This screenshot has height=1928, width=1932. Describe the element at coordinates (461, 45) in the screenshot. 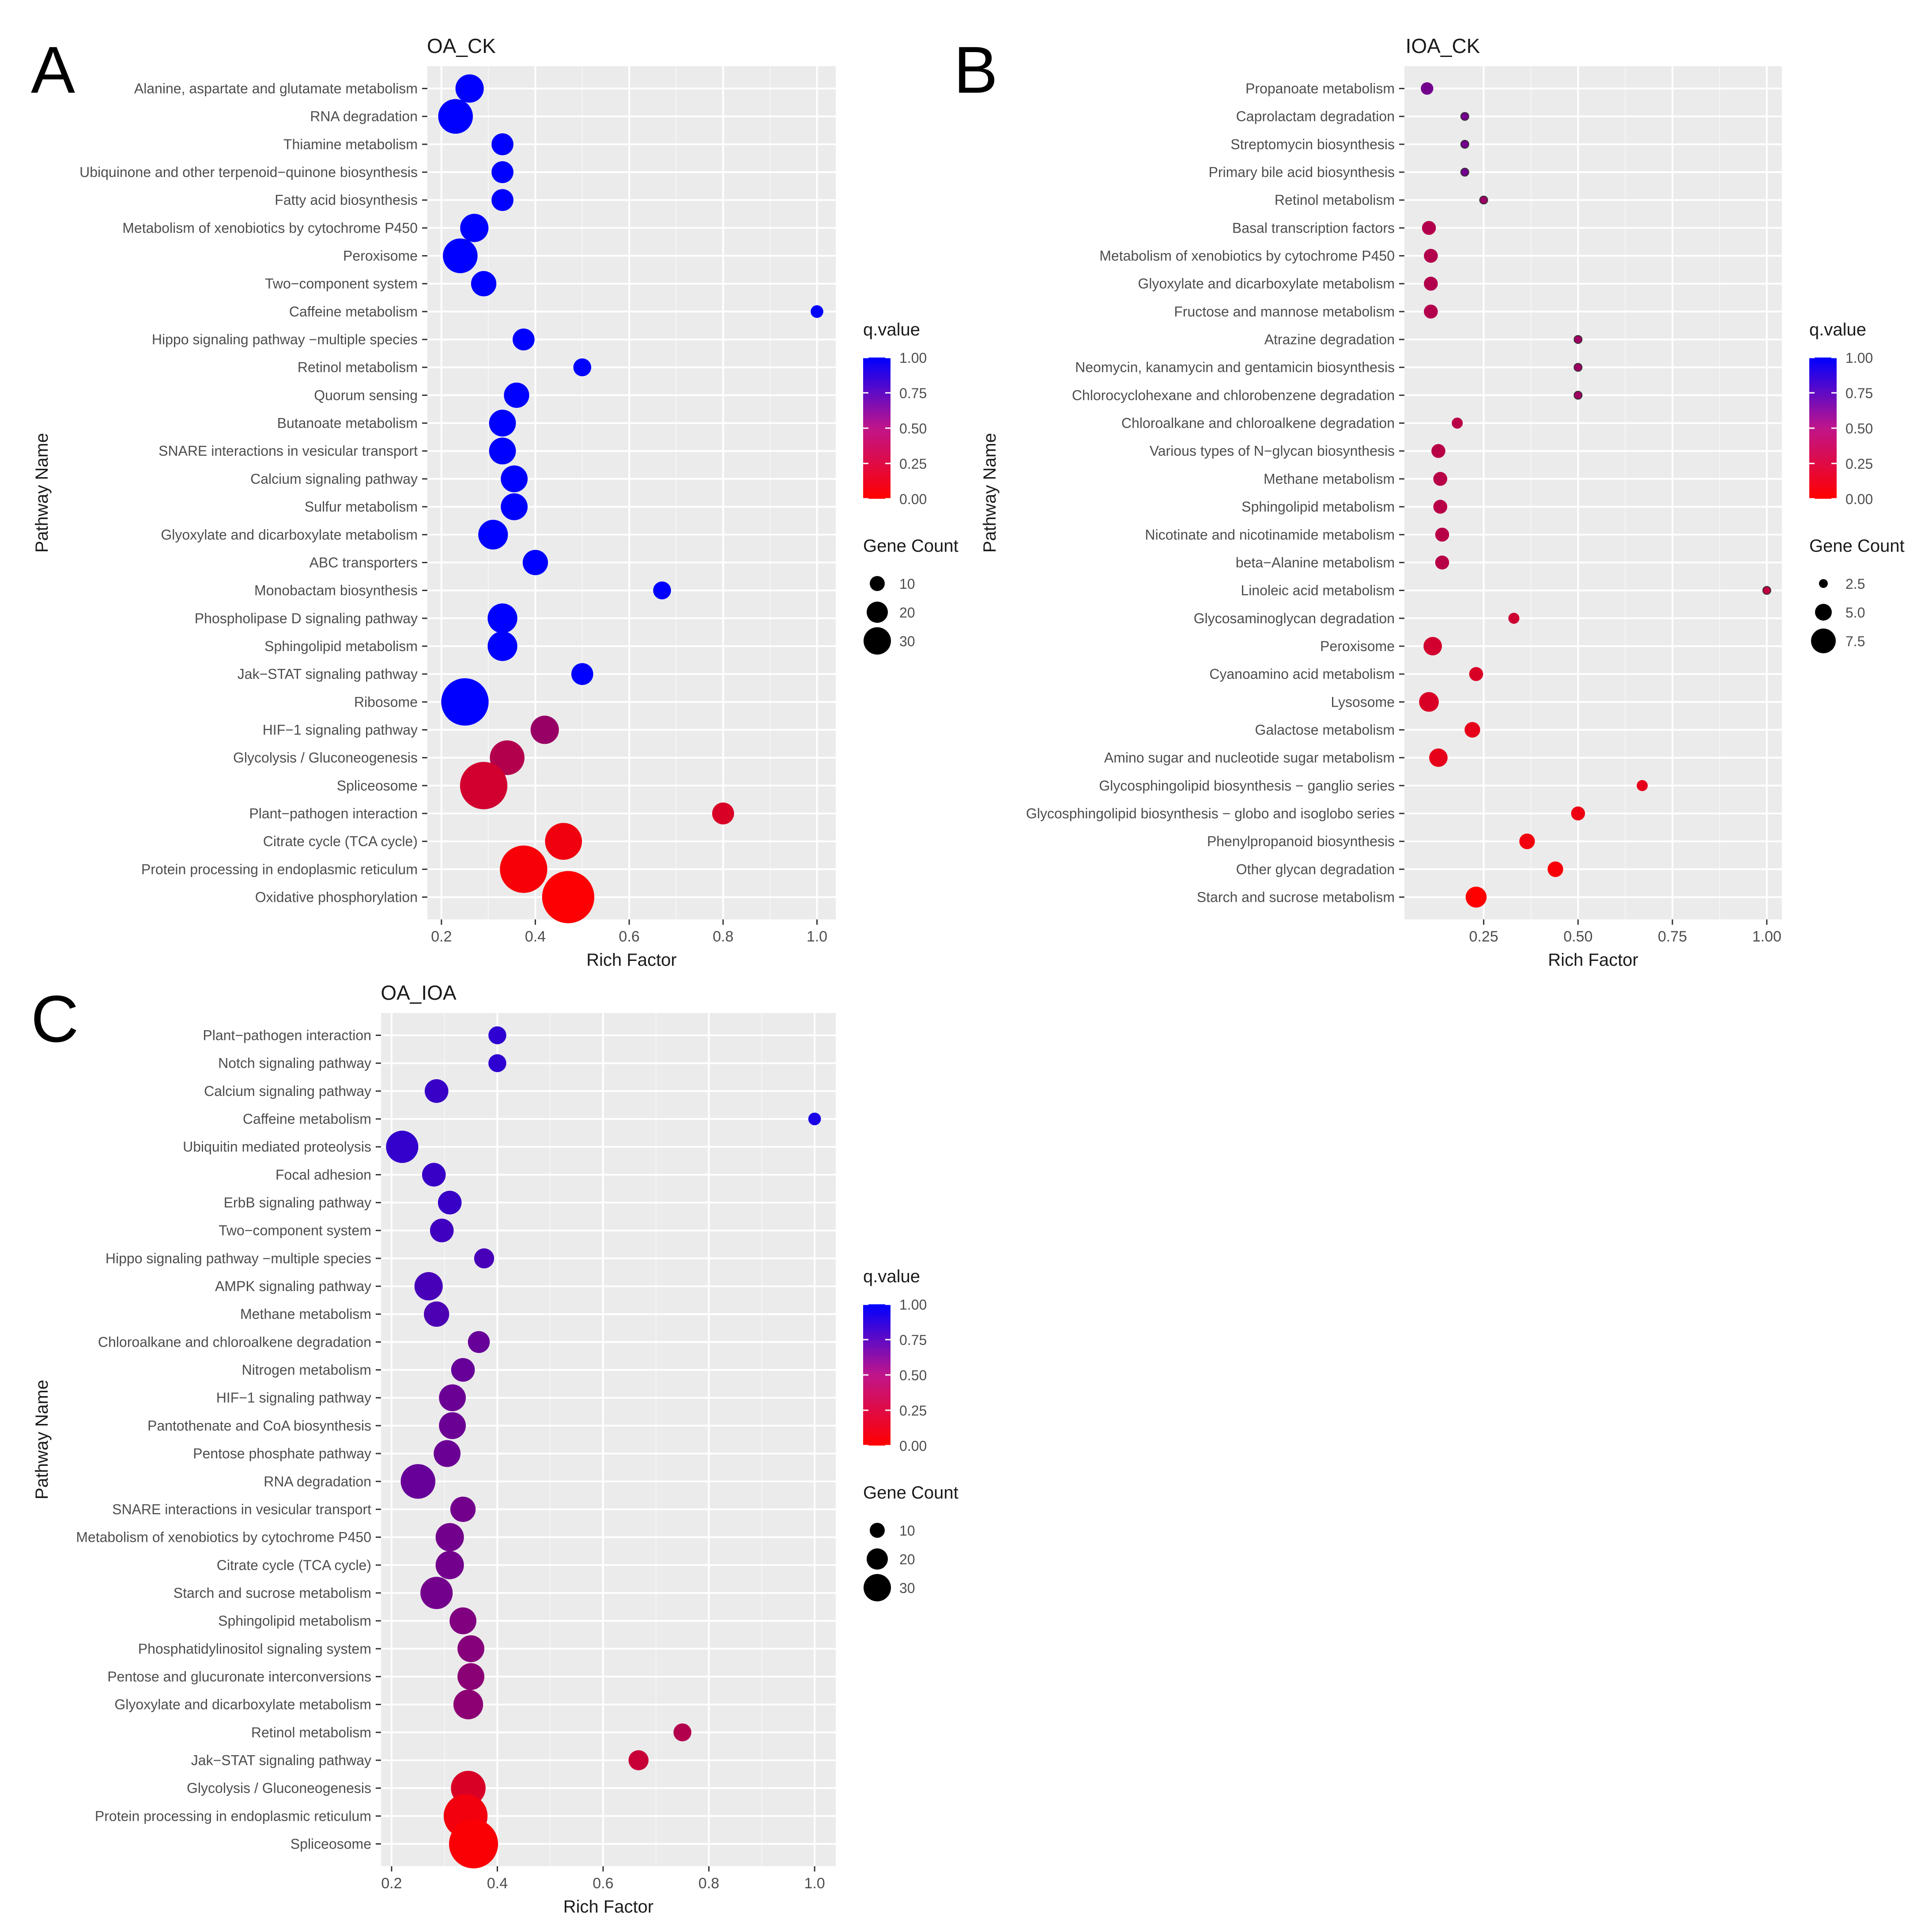

I see `panel-title: OA_CK` at that location.